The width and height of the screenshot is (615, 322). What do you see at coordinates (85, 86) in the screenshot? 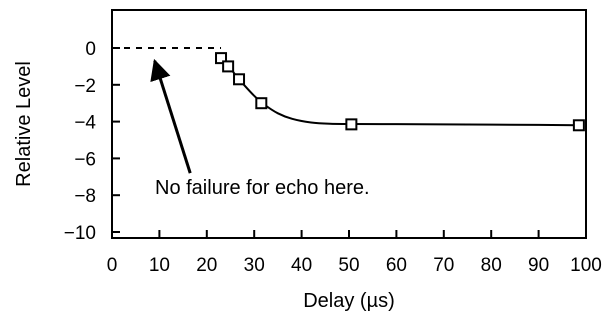
I see `y-tick-label: −2` at bounding box center [85, 86].